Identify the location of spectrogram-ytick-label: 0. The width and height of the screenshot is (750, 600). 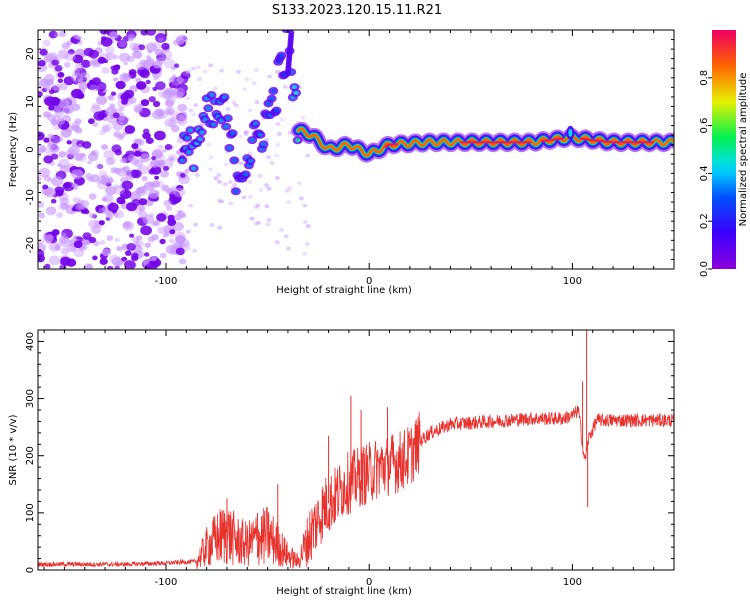
(30, 149).